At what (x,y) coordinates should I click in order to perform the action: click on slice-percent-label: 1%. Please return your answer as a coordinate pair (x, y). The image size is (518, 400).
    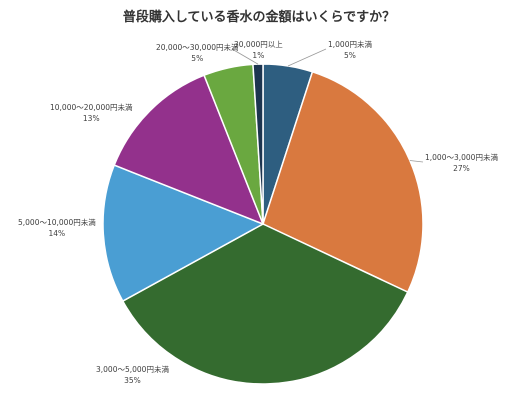
    Looking at the image, I should click on (258, 55).